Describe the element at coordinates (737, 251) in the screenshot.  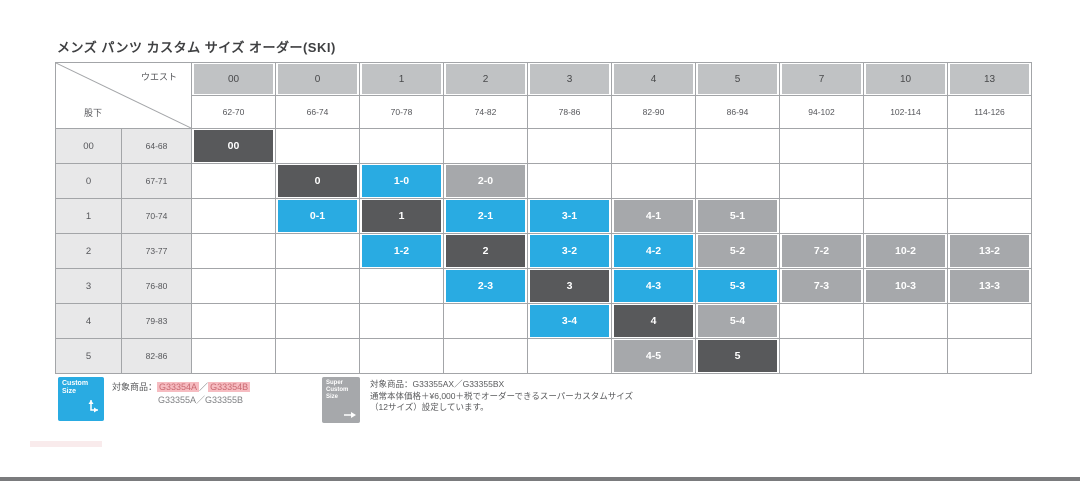
I see `size-combination-cell: 5-2` at that location.